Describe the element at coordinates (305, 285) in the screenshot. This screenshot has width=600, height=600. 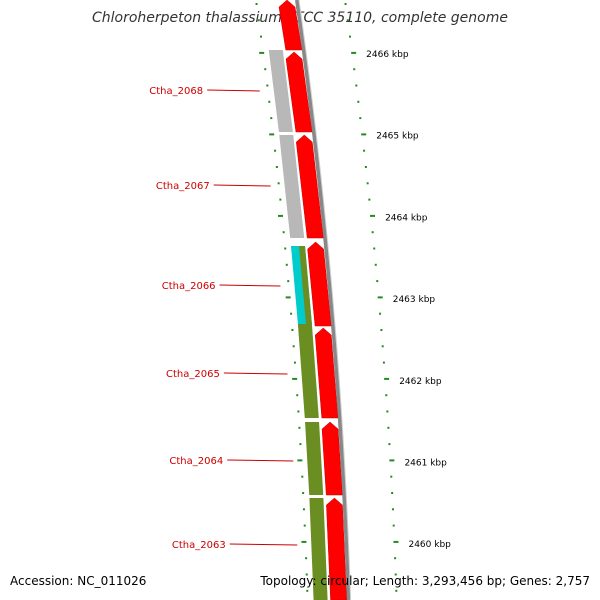
I see `overlap-cds` at that location.